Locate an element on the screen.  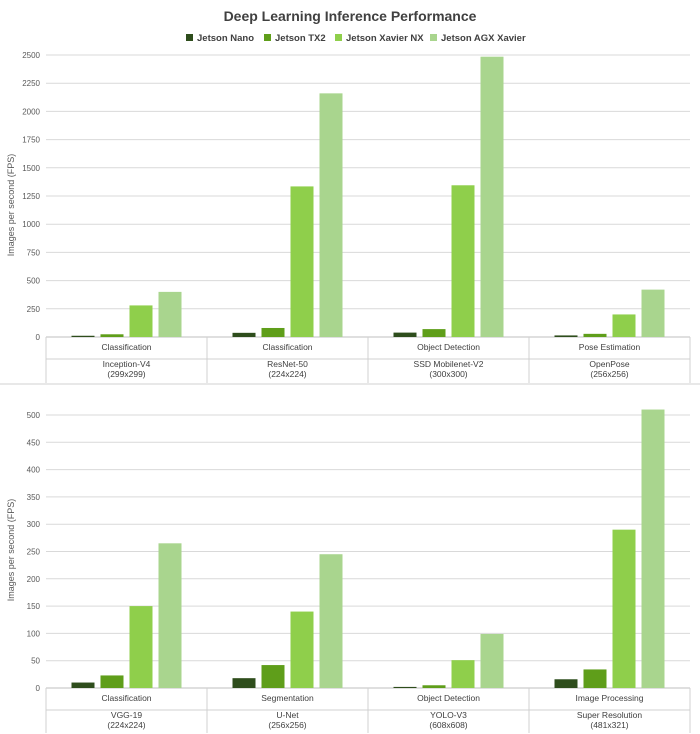
bar-jetson-agx-xavier-ssd-mobilenet-v2 is located at coordinates (492, 196).